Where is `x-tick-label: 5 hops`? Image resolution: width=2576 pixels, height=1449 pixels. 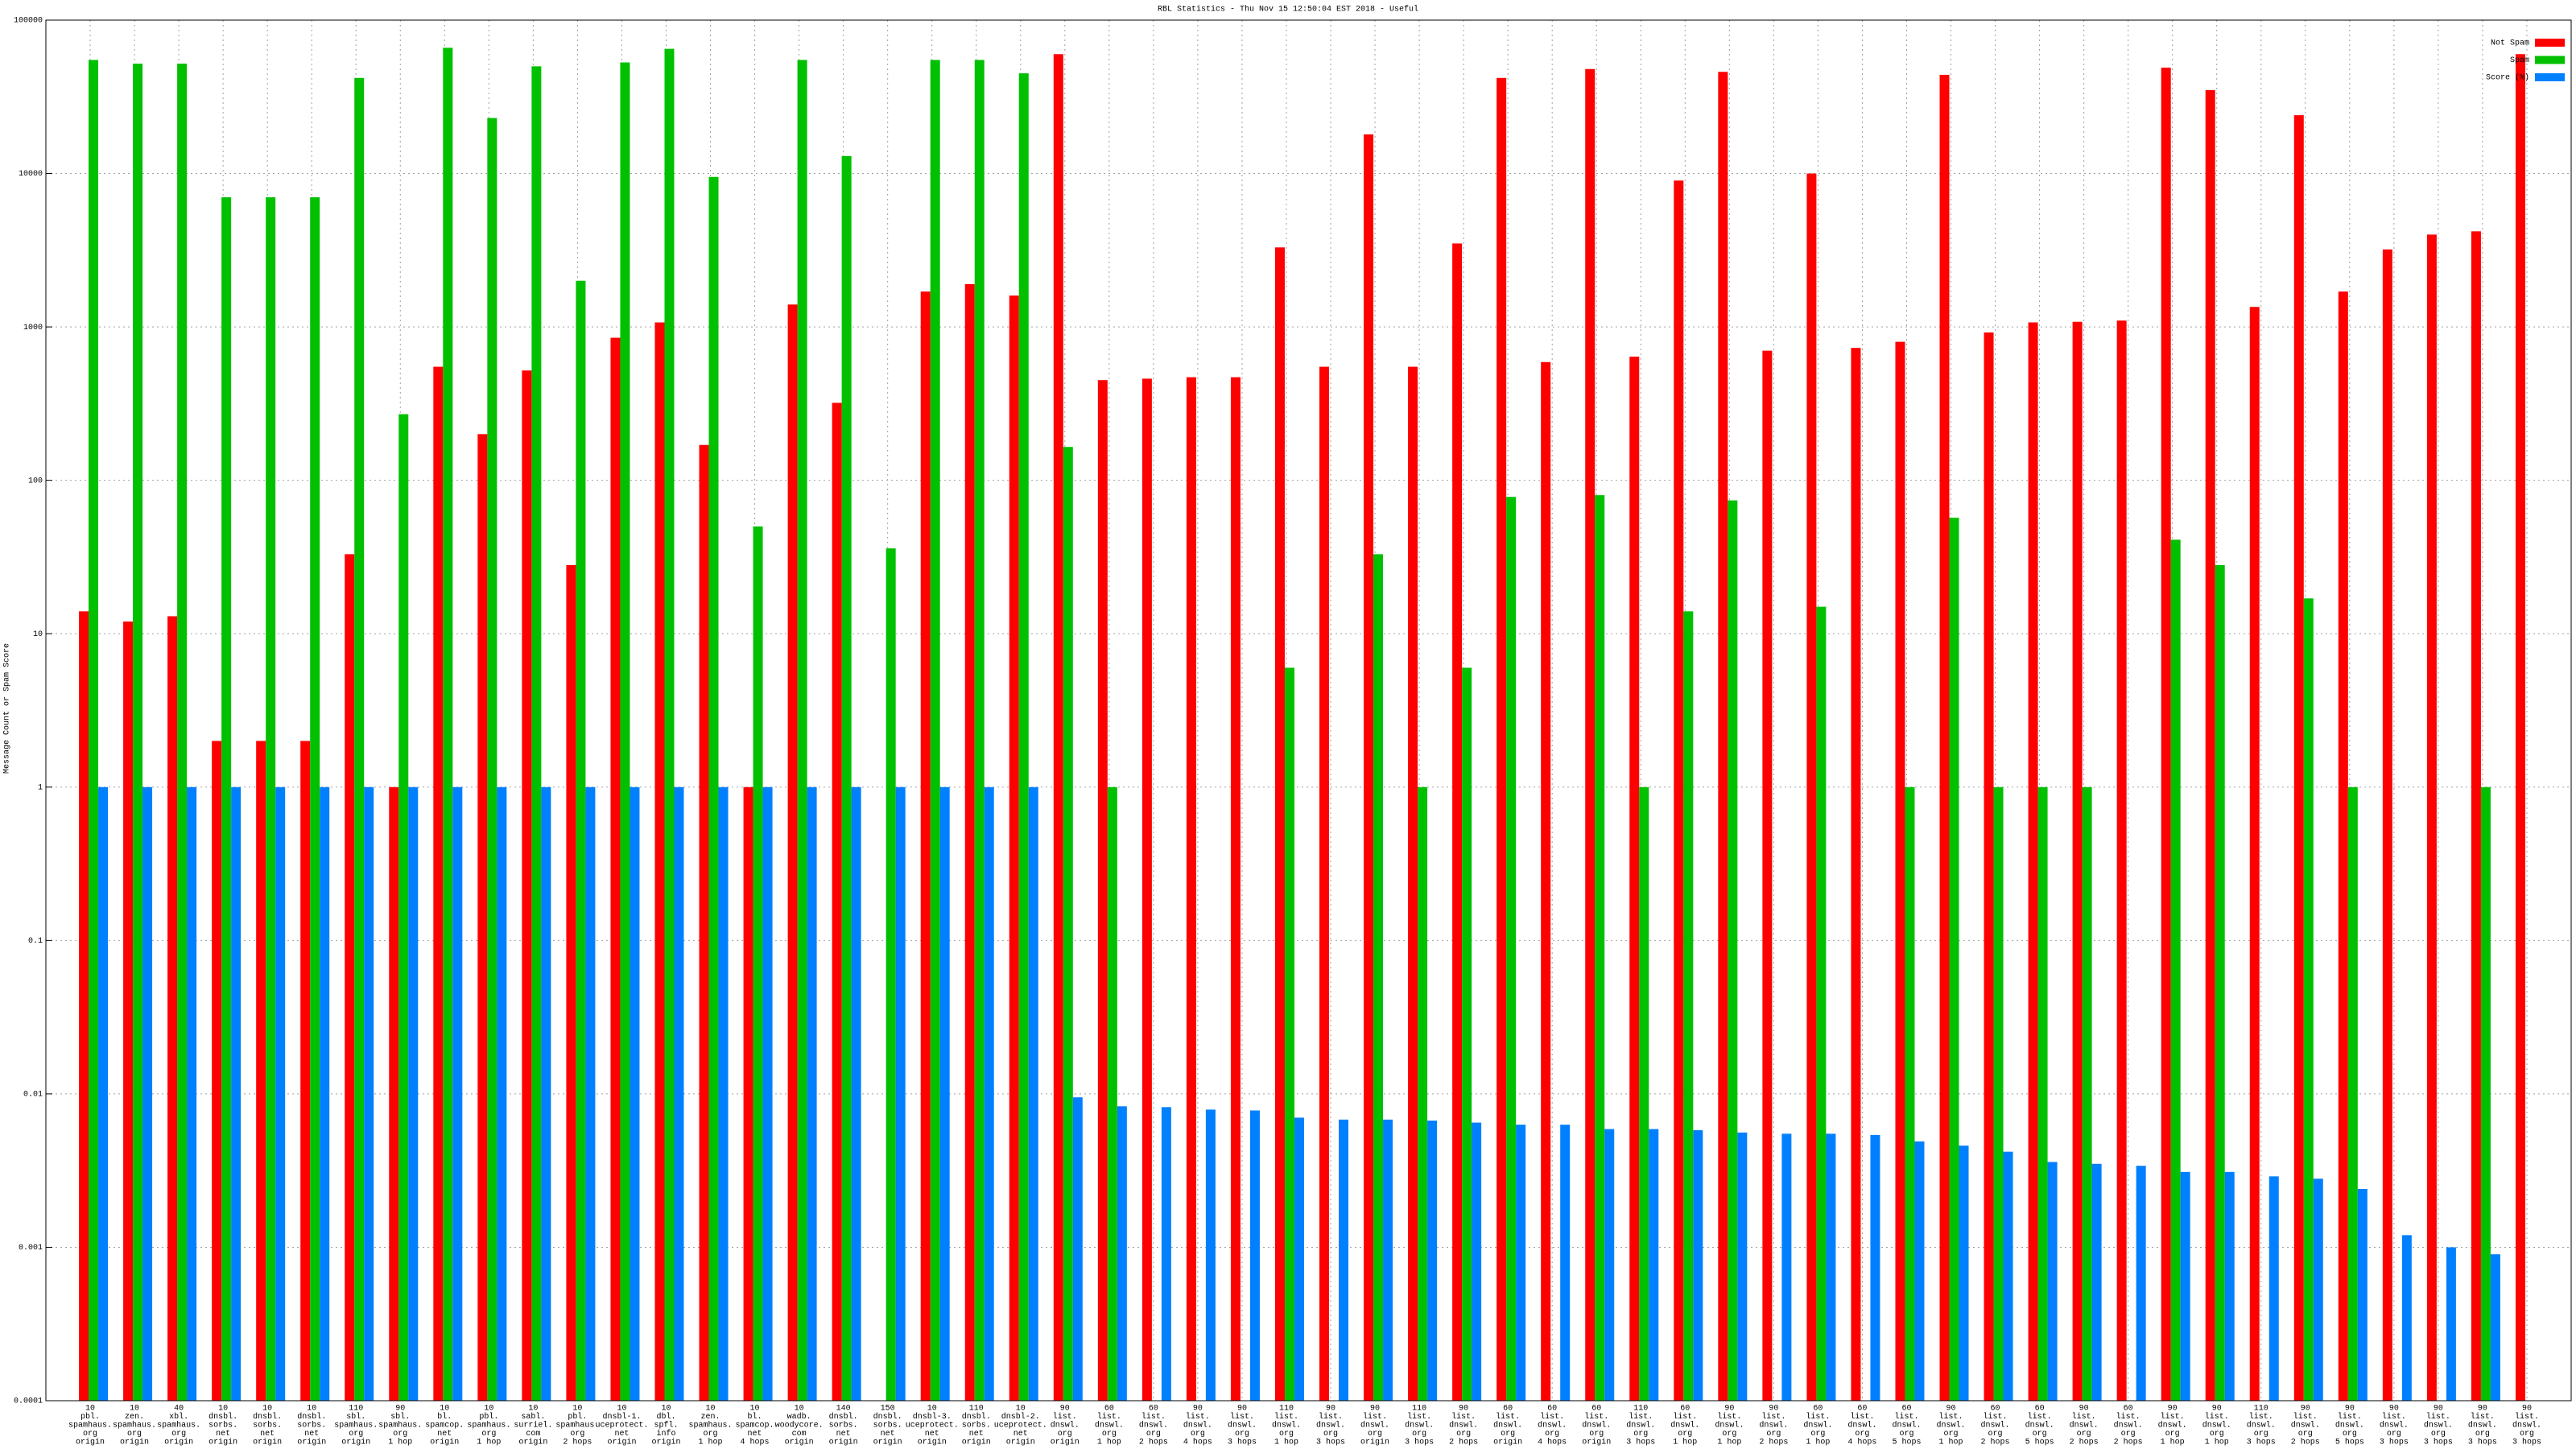
x-tick-label: 5 hops is located at coordinates (2039, 1442).